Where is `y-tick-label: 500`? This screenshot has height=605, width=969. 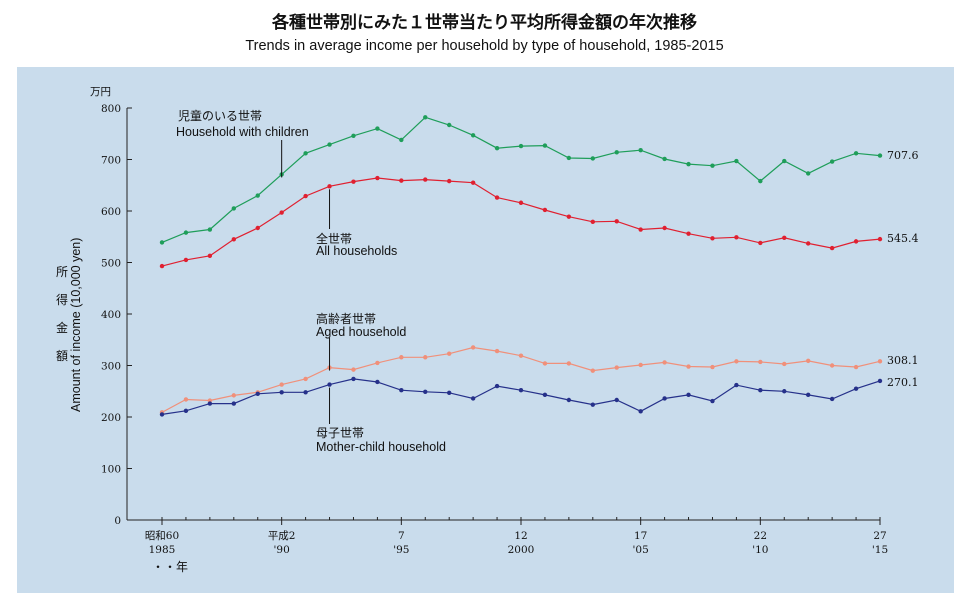 y-tick-label: 500 is located at coordinates (111, 264).